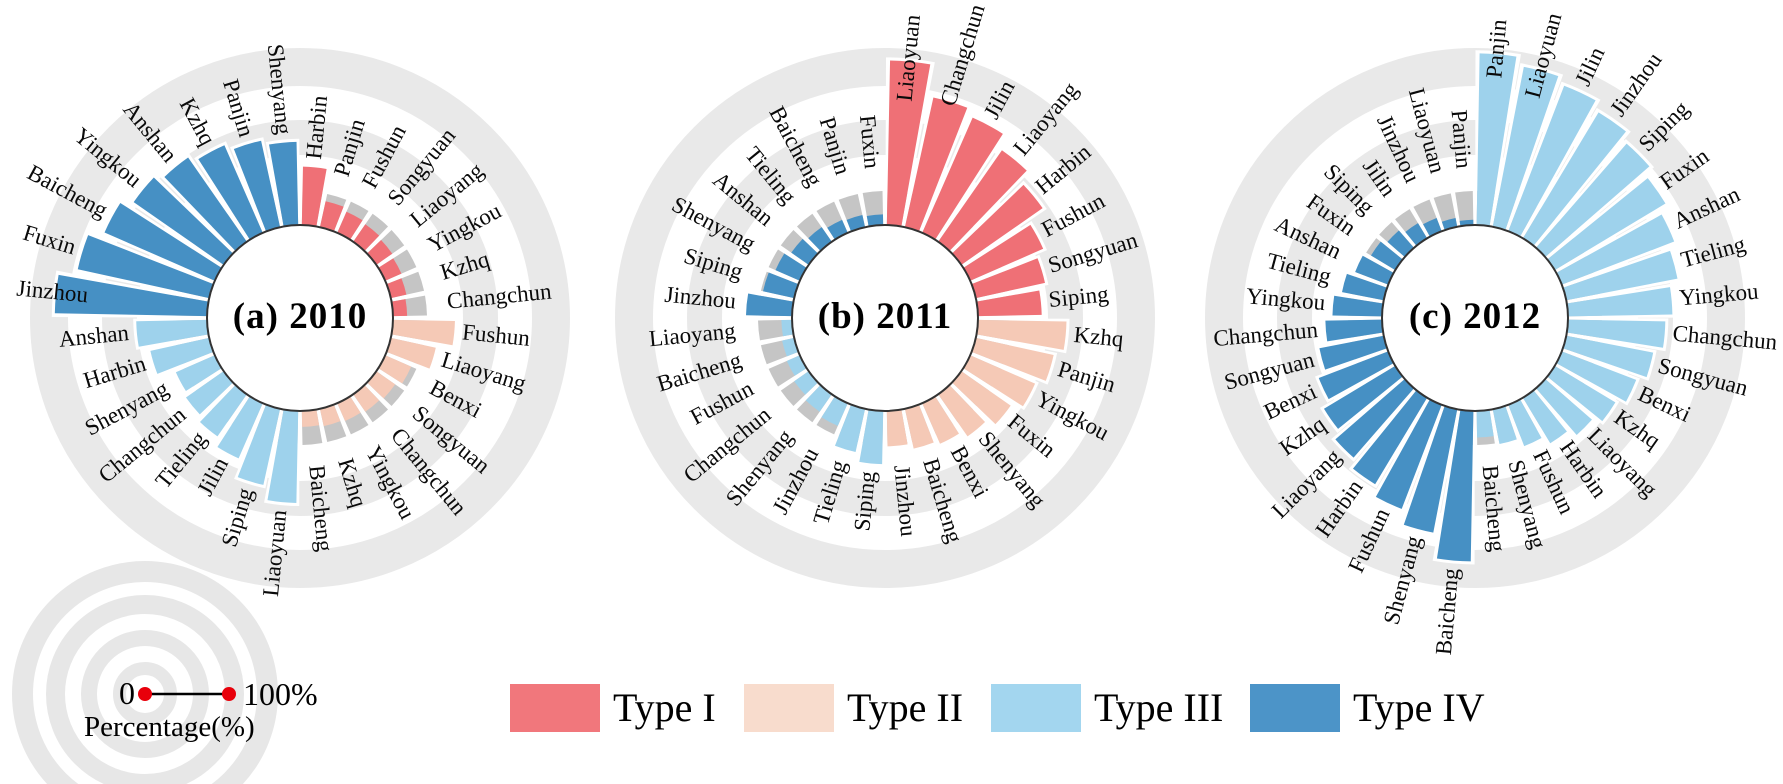 The width and height of the screenshot is (1783, 784). What do you see at coordinates (230, 192) in the screenshot?
I see `bar-kzhq-type-iv` at bounding box center [230, 192].